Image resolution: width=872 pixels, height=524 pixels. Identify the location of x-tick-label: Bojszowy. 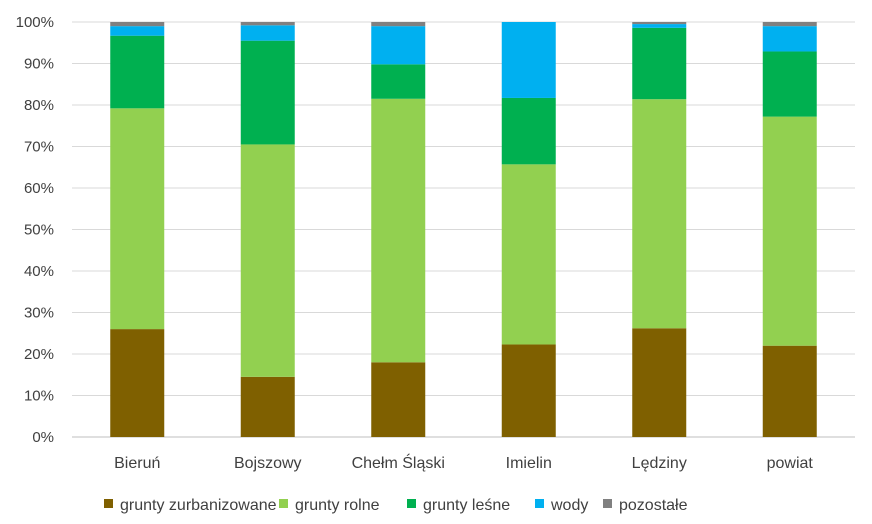
(268, 463).